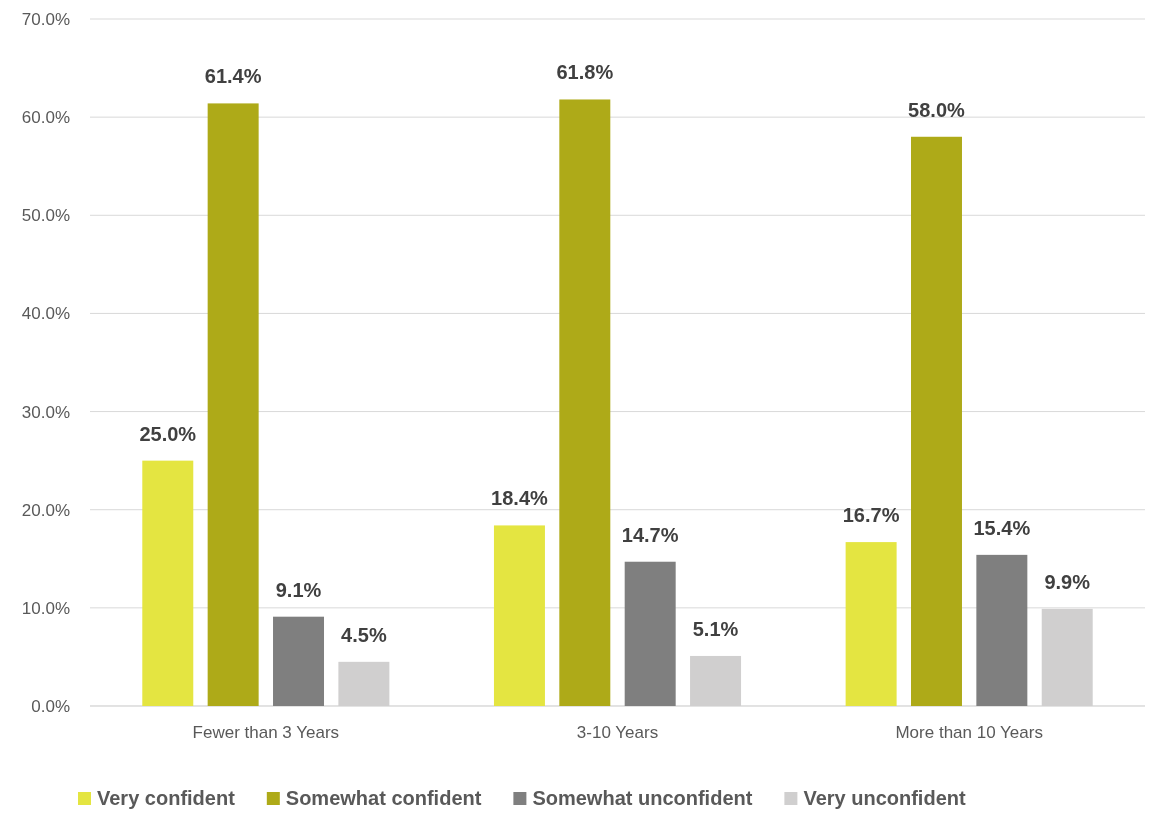  I want to click on y-tick-label: 60.0%, so click(45, 118).